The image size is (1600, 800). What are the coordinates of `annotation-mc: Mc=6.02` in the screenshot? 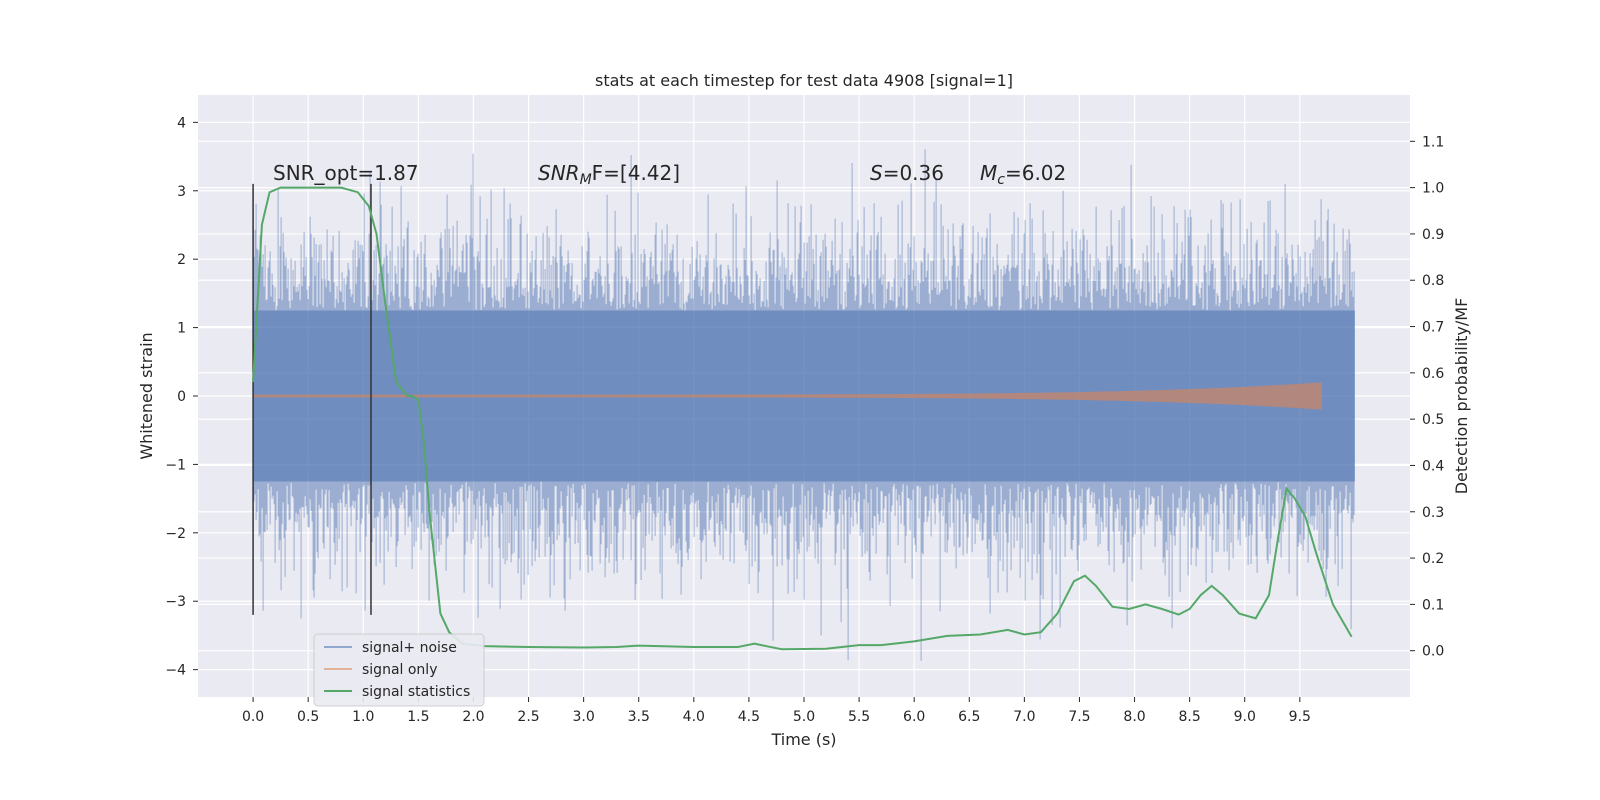 It's located at (1023, 174).